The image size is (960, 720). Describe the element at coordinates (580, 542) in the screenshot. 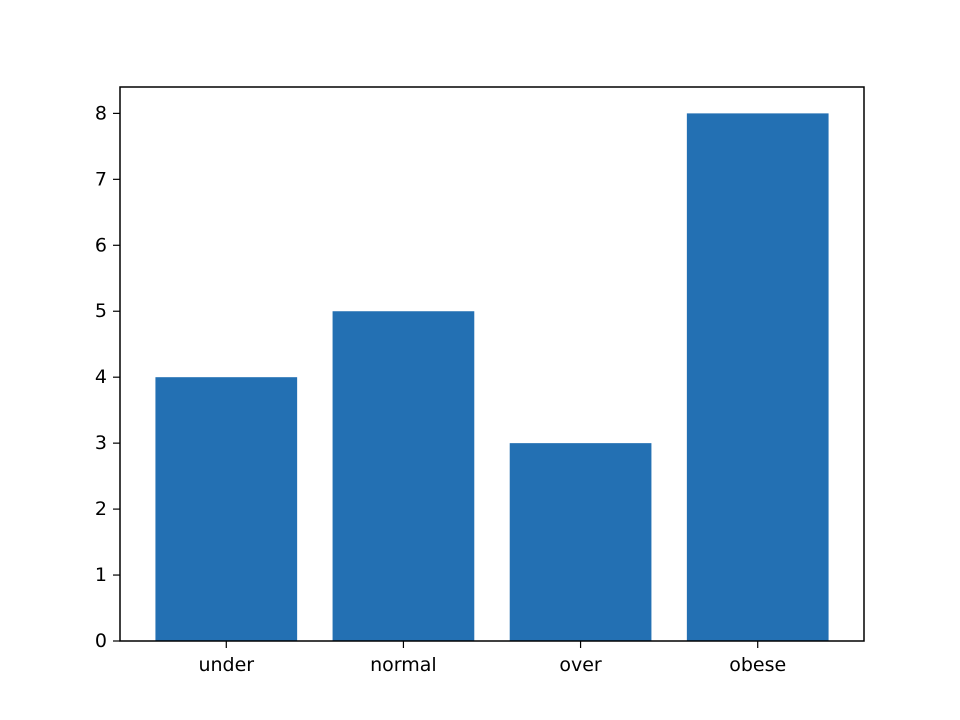

I see `bar-over` at that location.